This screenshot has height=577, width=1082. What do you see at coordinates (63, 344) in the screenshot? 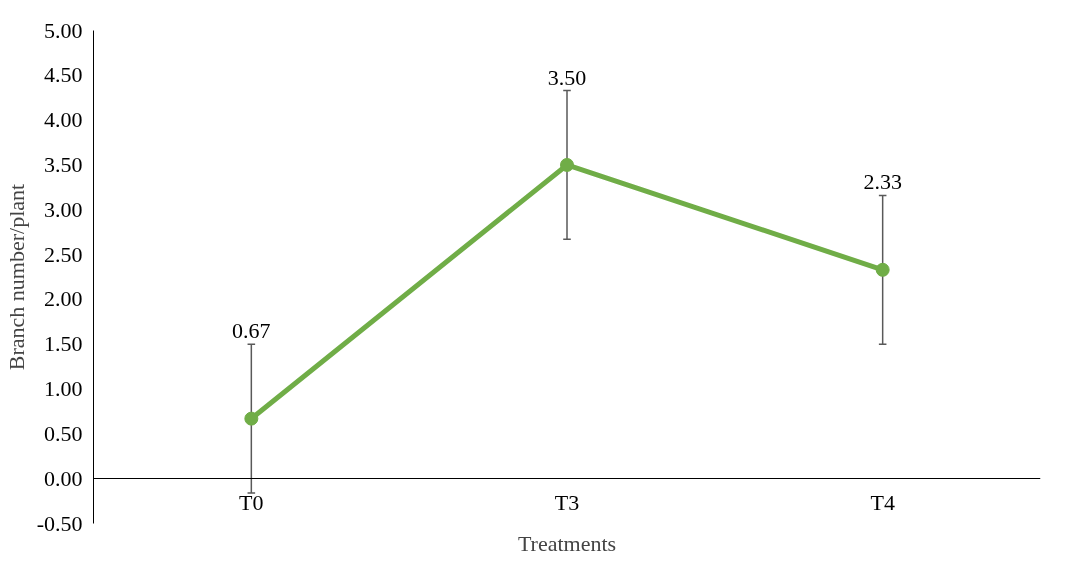
I see `y-tick-label: 1.50` at bounding box center [63, 344].